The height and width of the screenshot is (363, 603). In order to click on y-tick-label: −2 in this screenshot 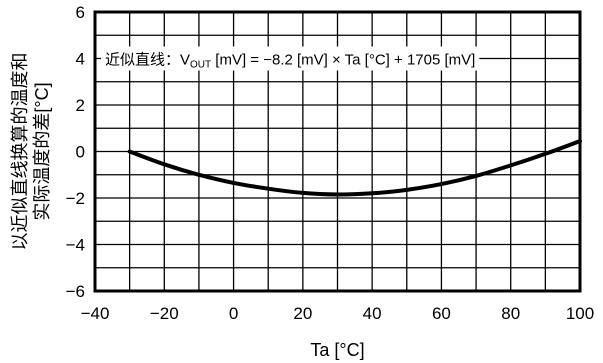, I will do `click(75, 198)`.